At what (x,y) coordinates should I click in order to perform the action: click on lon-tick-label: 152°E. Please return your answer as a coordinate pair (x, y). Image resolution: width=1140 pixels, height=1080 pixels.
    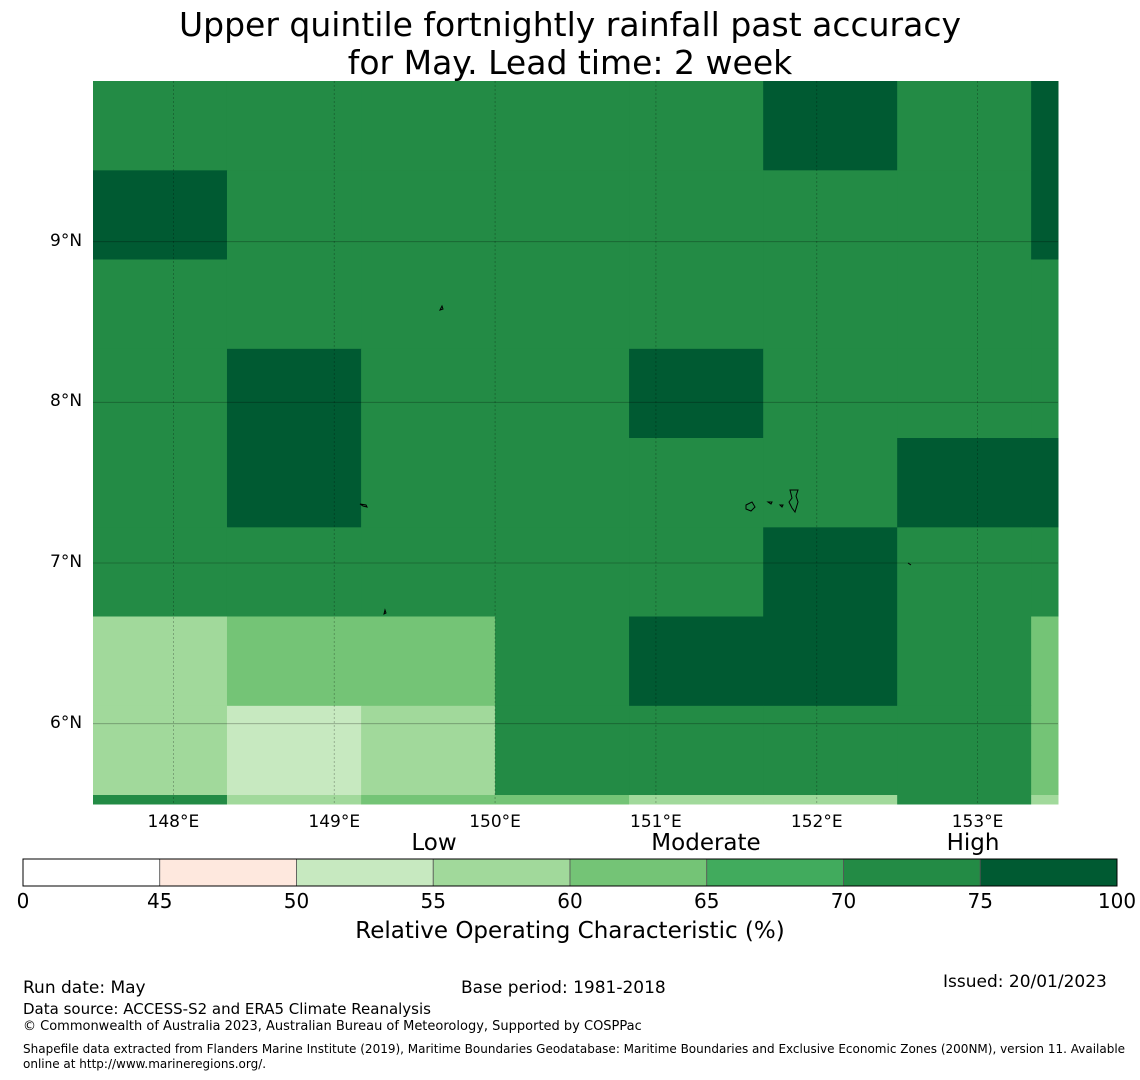
    Looking at the image, I should click on (816, 822).